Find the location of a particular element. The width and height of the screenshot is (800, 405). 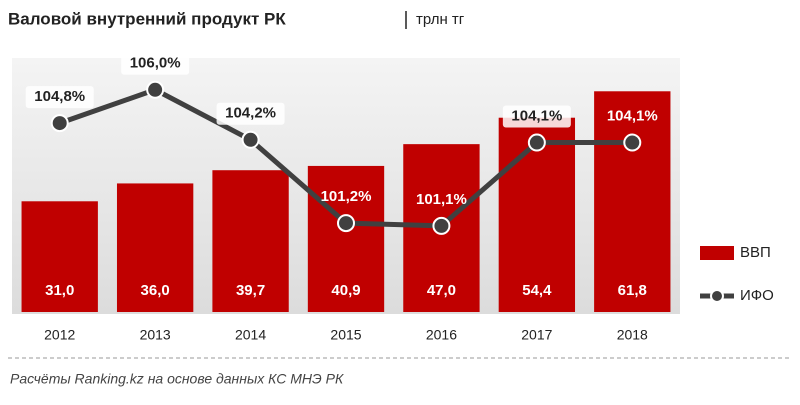

line-value-label: 101,1% is located at coordinates (441, 199).